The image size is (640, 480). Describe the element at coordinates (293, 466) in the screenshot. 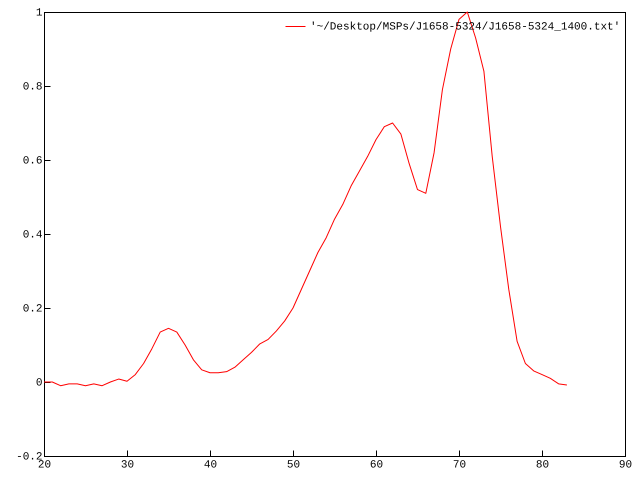

I see `x-tick-label: 50` at that location.